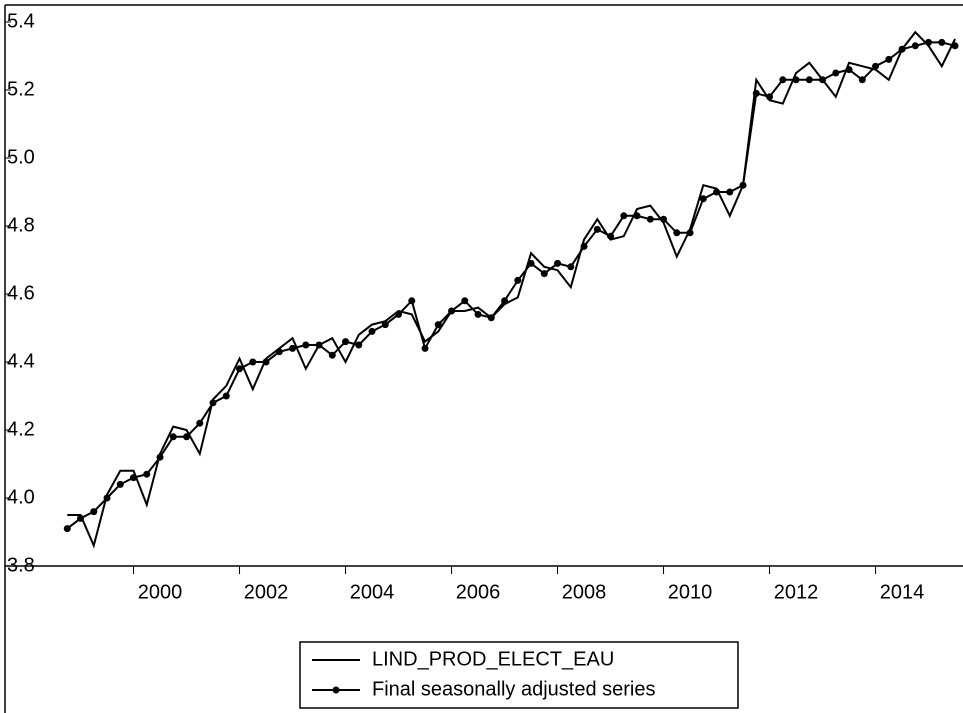 This screenshot has width=963, height=713. I want to click on y-tick-label: 3.8, so click(21, 565).